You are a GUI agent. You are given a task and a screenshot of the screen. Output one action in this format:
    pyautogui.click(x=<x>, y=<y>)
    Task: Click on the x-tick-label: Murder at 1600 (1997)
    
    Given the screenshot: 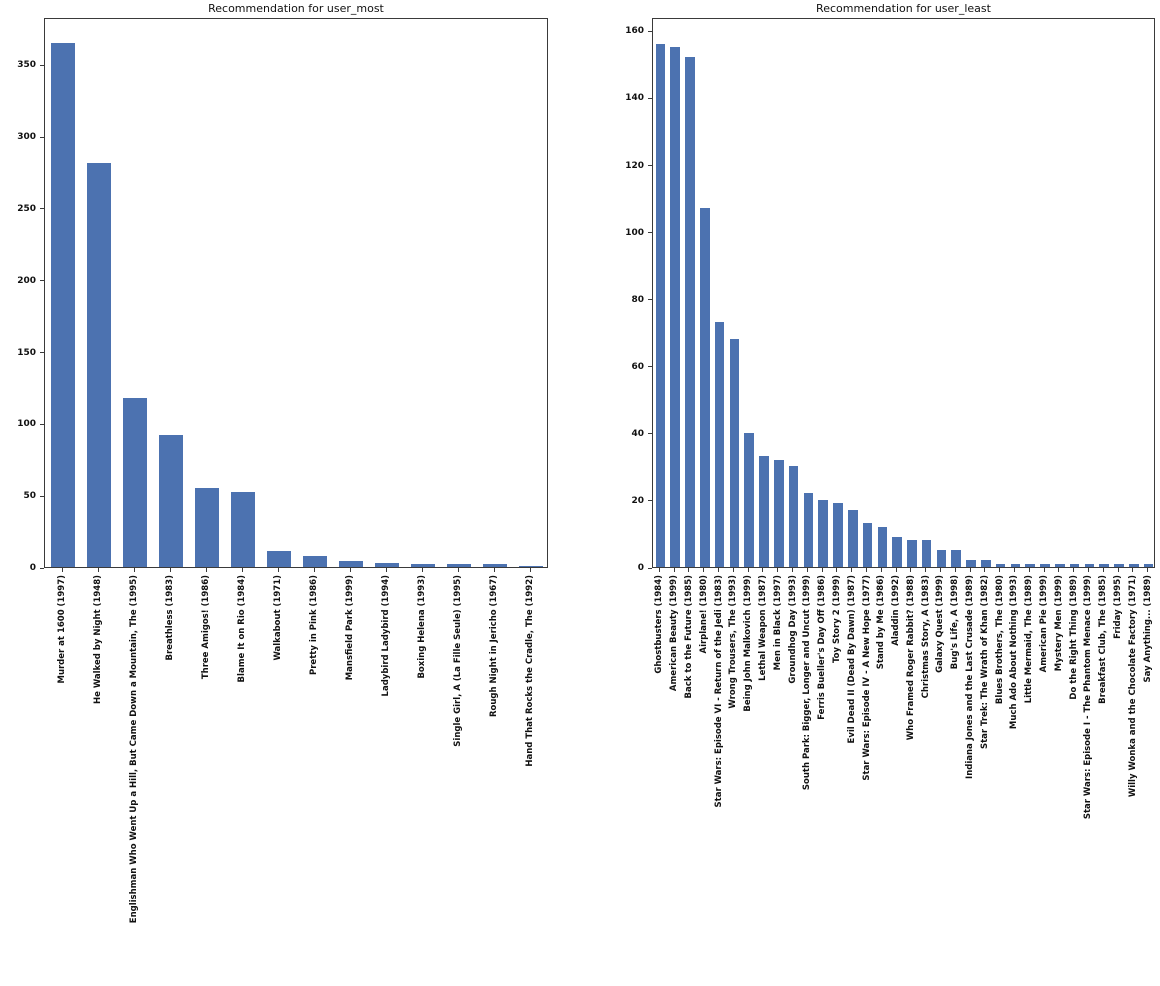 What is the action you would take?
    pyautogui.click(x=62, y=629)
    